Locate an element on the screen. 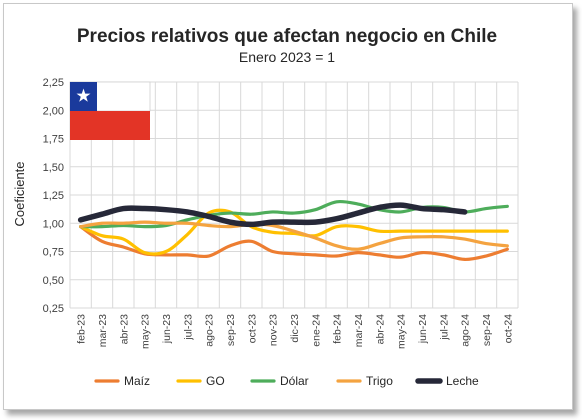 The image size is (582, 420). y-tick-label: 1,25 is located at coordinates (53, 196).